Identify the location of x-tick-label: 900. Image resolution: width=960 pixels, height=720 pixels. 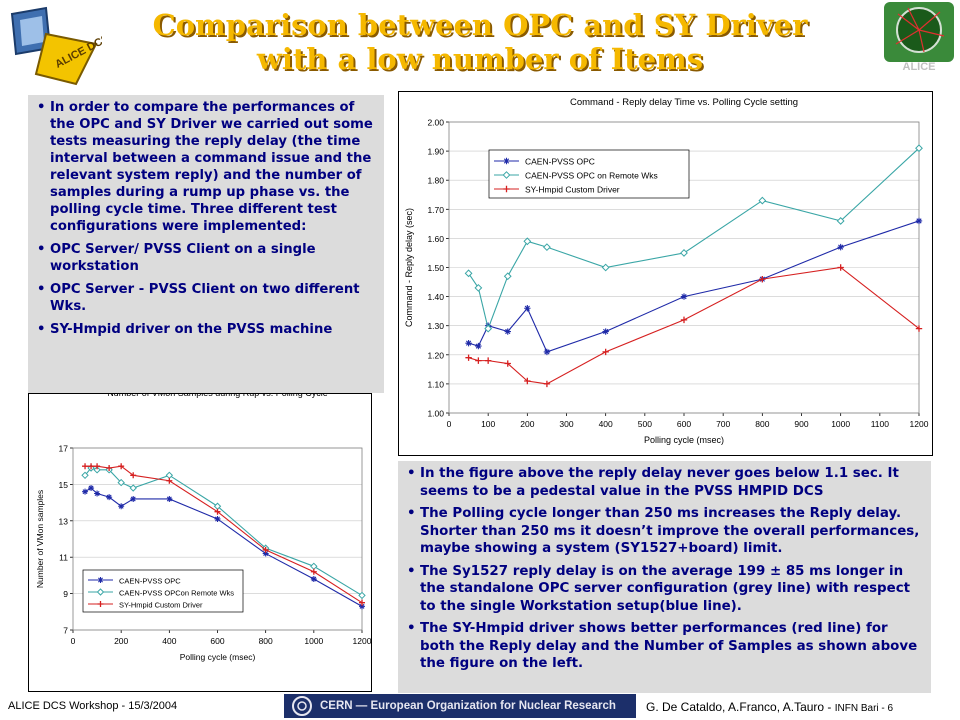
(801, 424).